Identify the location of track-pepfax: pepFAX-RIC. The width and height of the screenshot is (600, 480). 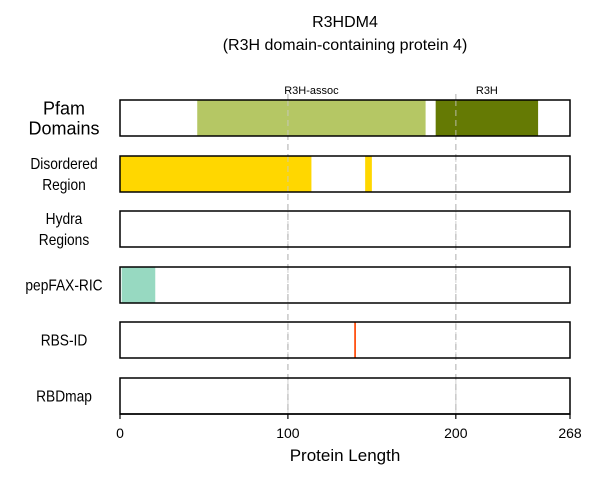
(298, 285).